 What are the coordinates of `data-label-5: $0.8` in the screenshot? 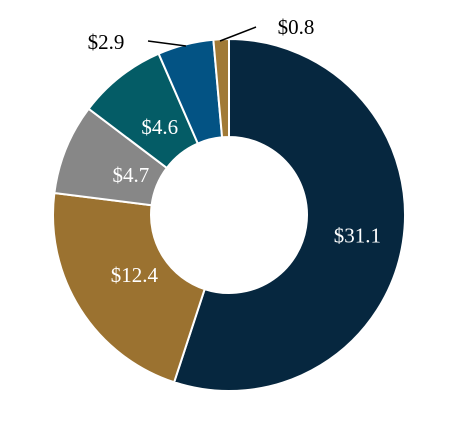 It's located at (296, 27).